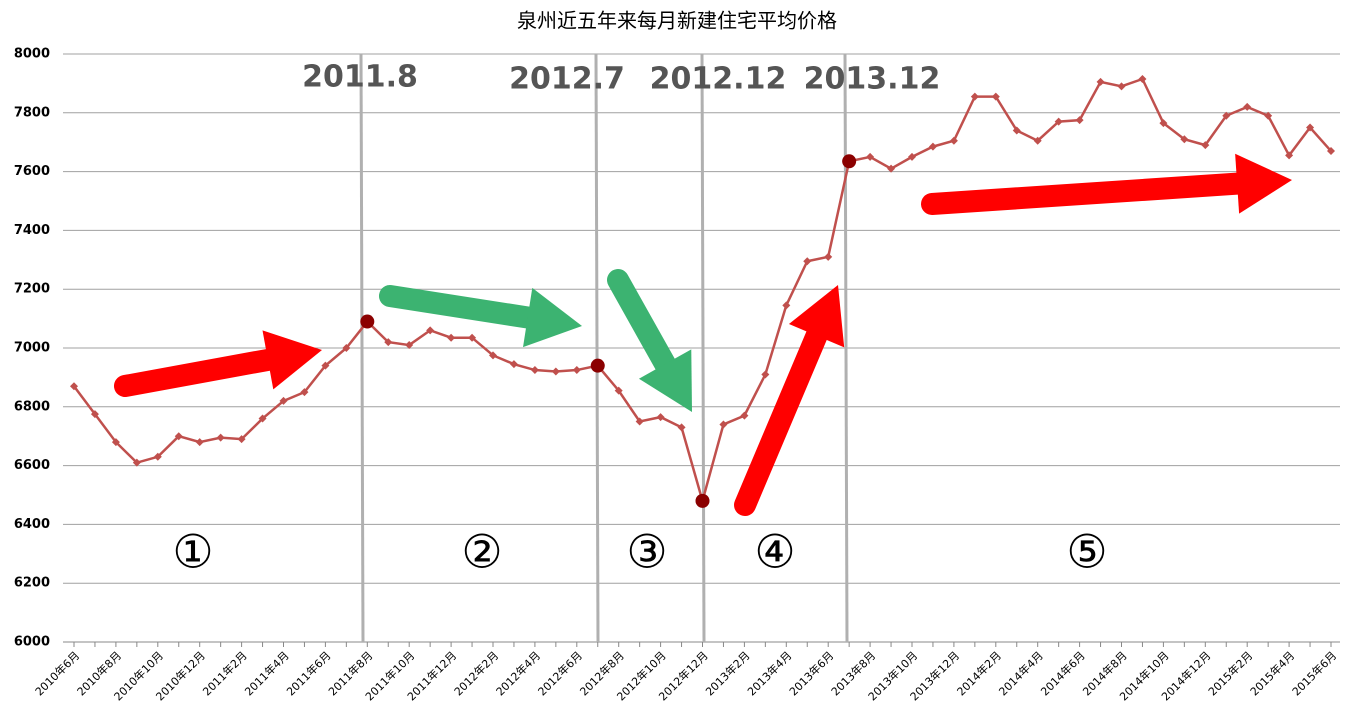 Image resolution: width=1354 pixels, height=726 pixels. What do you see at coordinates (32, 112) in the screenshot?
I see `y-tick-label: 7800` at bounding box center [32, 112].